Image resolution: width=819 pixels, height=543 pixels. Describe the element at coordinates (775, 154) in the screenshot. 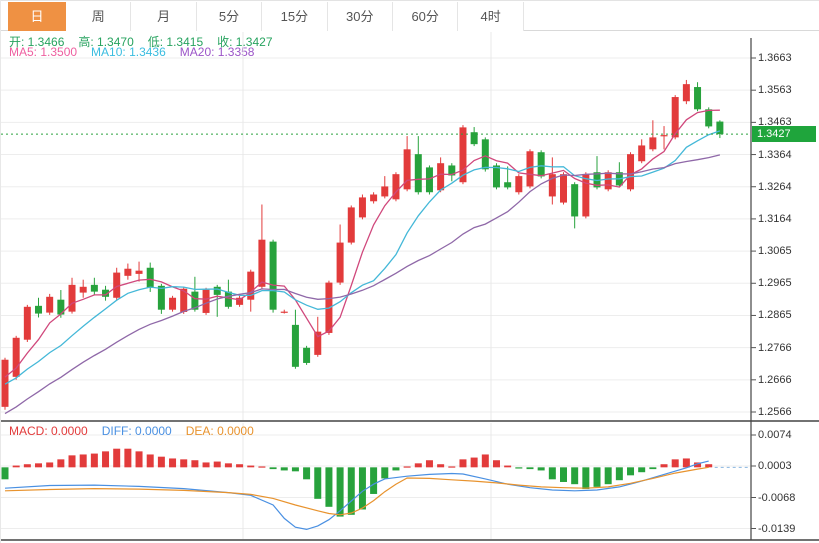

I see `price-axis-label: 1.3364` at that location.